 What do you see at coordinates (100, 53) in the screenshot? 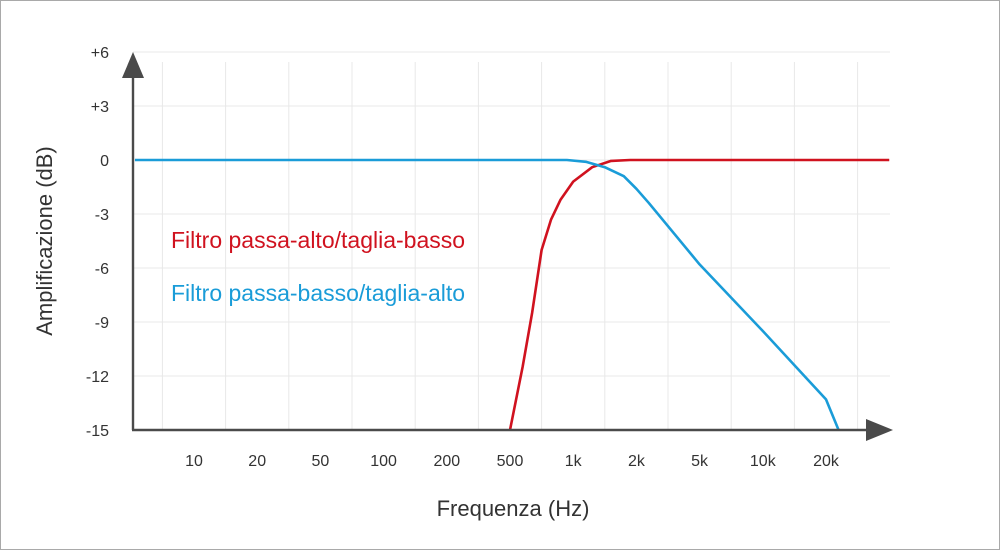
I see `y-tick-label: +6` at bounding box center [100, 53].